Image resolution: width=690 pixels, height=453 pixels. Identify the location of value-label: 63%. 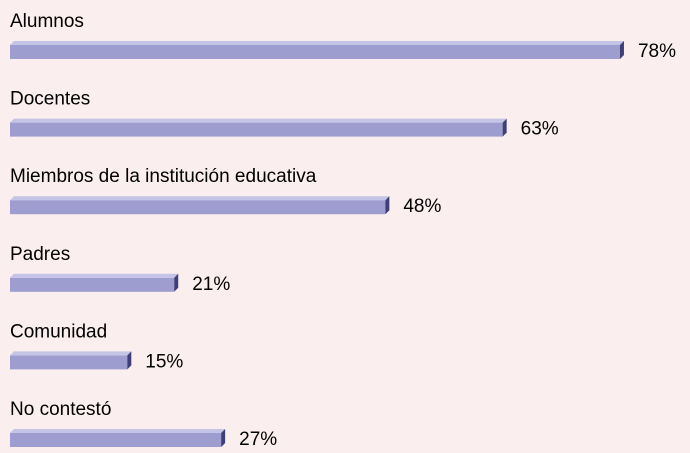
(540, 129).